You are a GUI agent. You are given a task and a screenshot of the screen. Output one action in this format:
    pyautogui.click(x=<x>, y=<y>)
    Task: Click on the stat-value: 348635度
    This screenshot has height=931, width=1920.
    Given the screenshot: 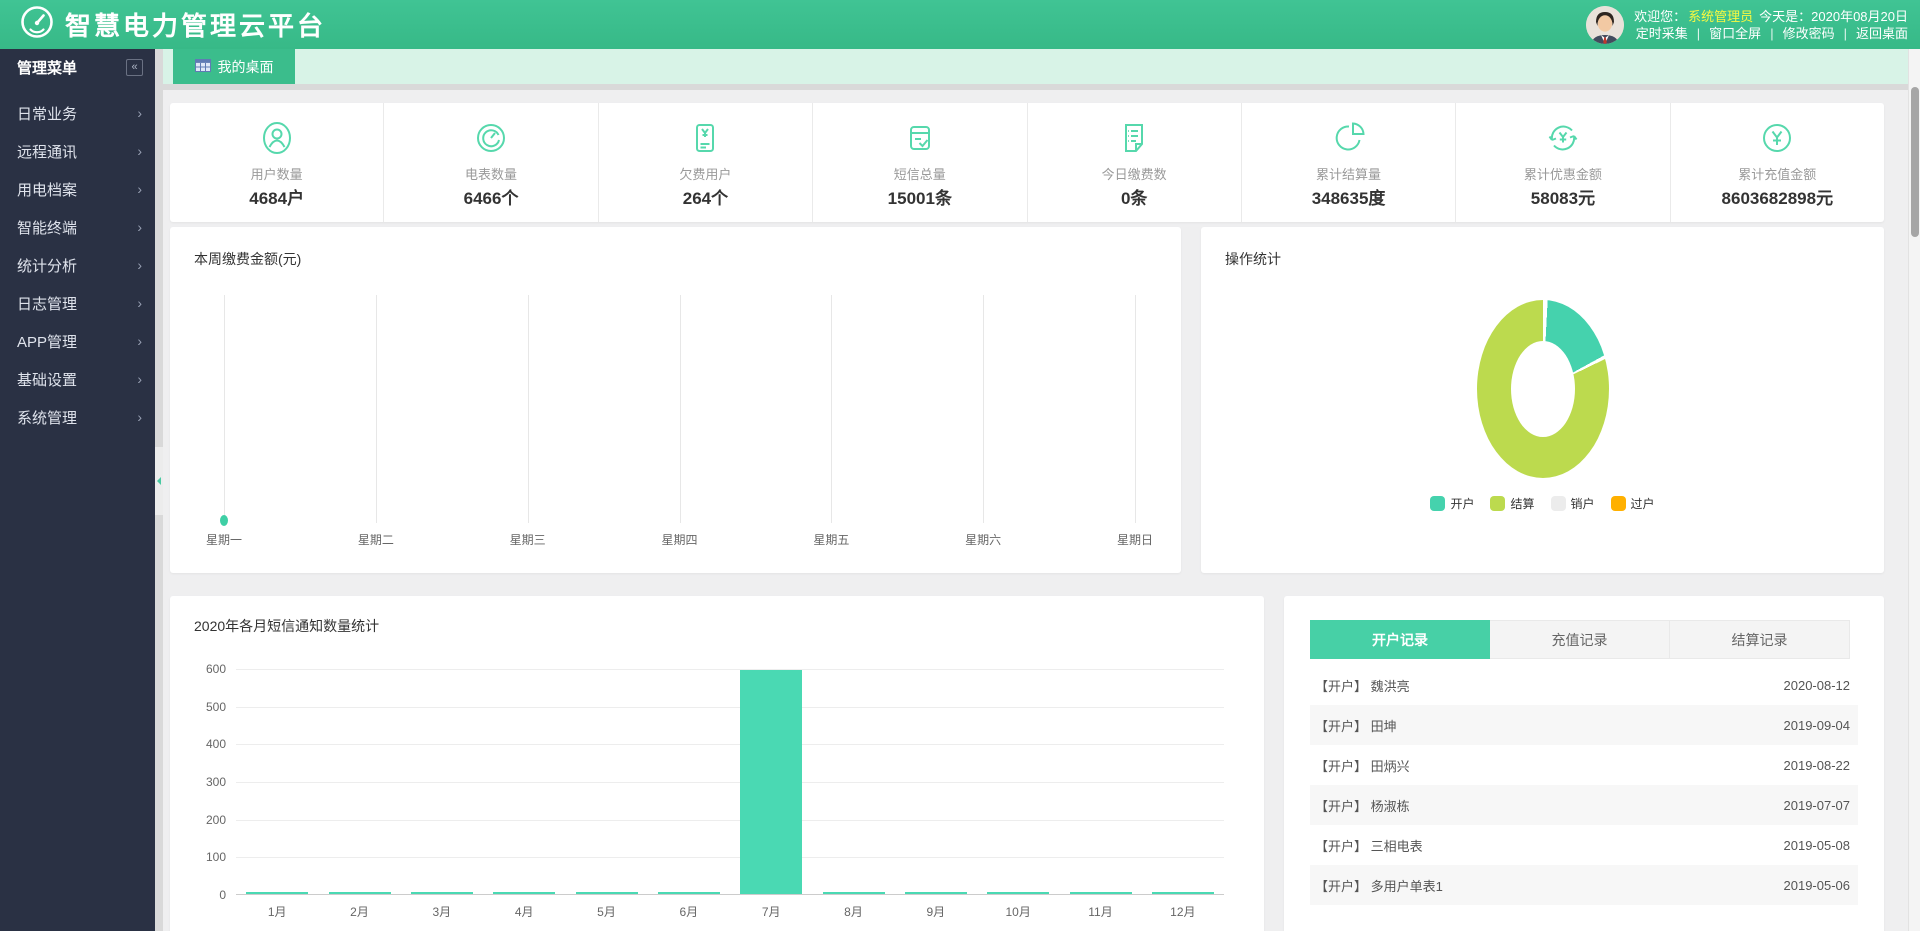 What is the action you would take?
    pyautogui.click(x=1348, y=198)
    